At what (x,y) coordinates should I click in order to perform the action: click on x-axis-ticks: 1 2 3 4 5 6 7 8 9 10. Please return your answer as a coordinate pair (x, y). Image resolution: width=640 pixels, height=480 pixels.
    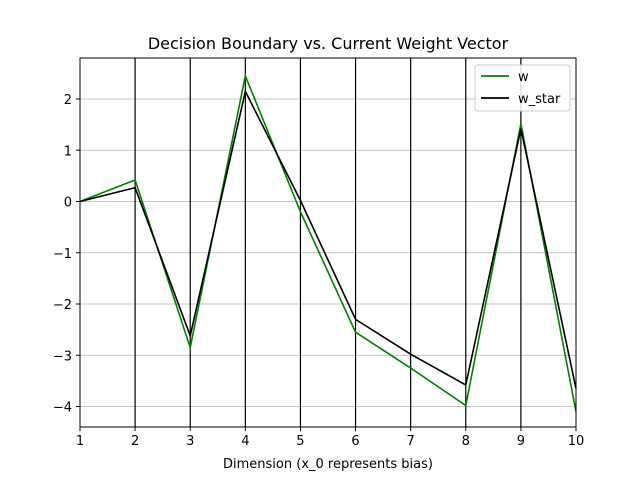
    Looking at the image, I should click on (330, 438).